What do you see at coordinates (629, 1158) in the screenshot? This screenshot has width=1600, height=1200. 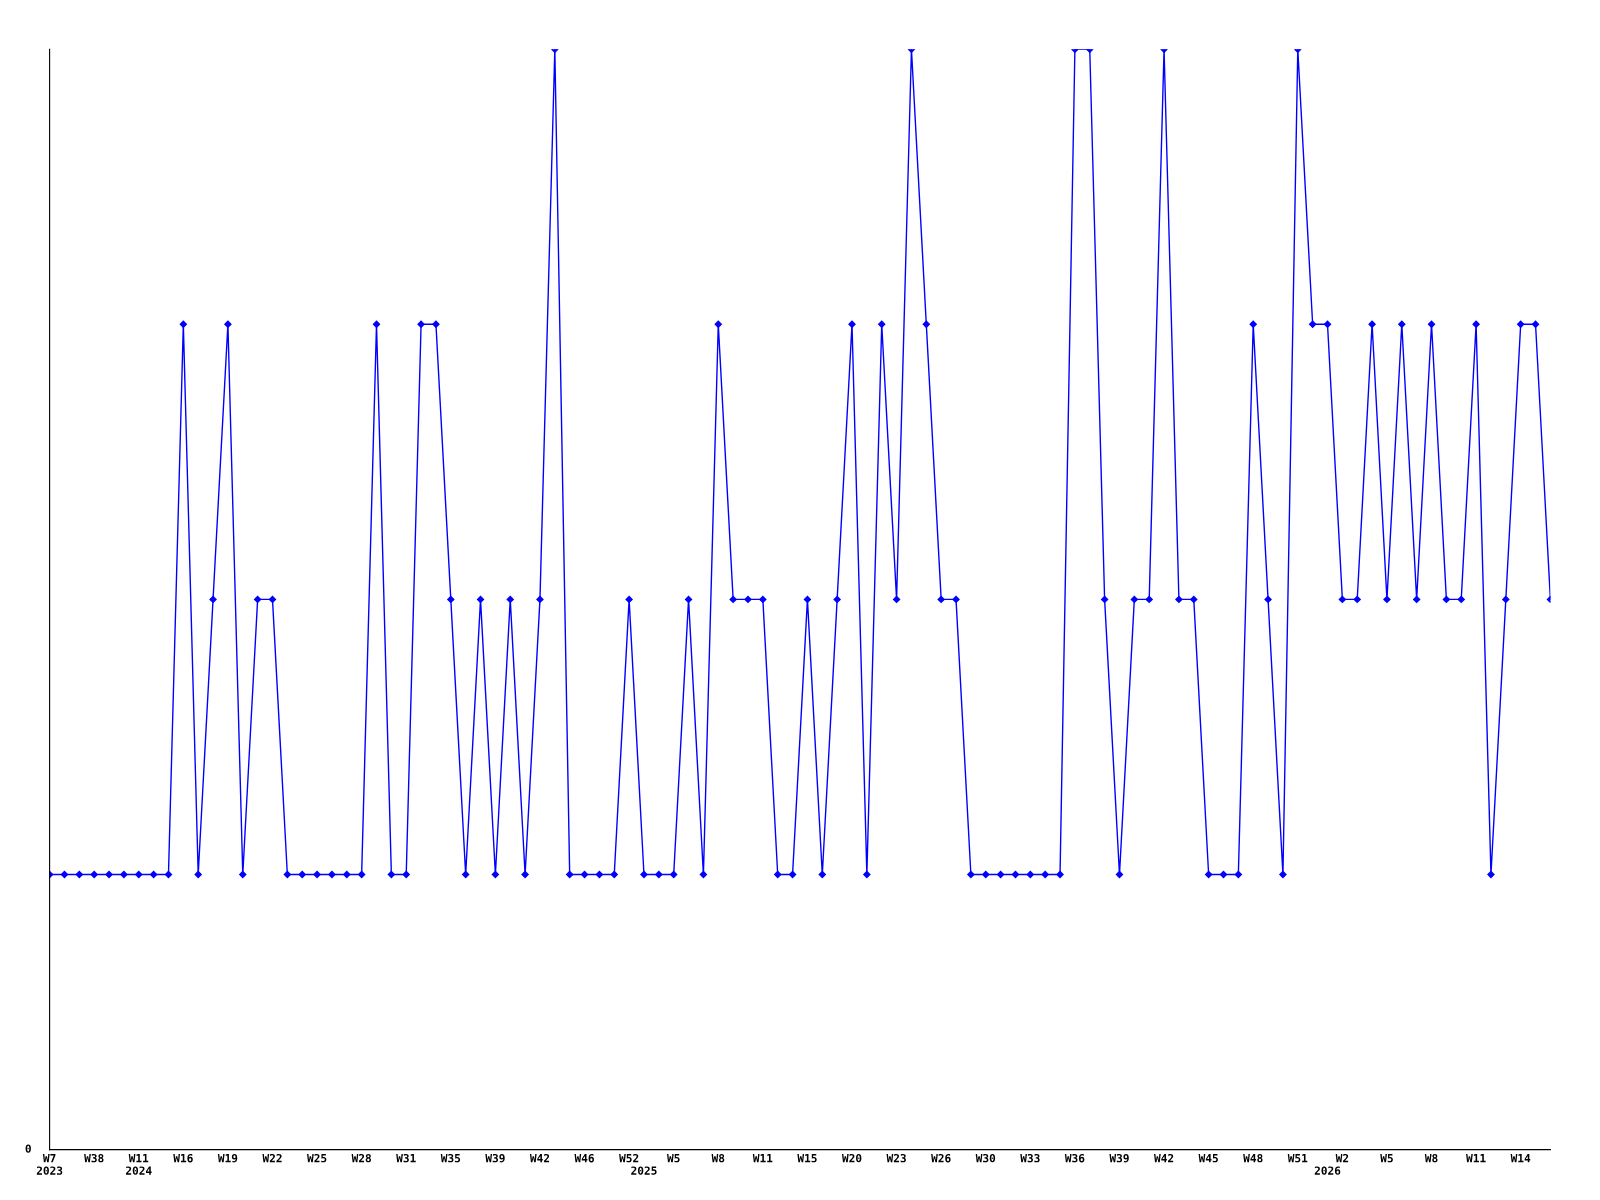 I see `x-tick-label: W52` at bounding box center [629, 1158].